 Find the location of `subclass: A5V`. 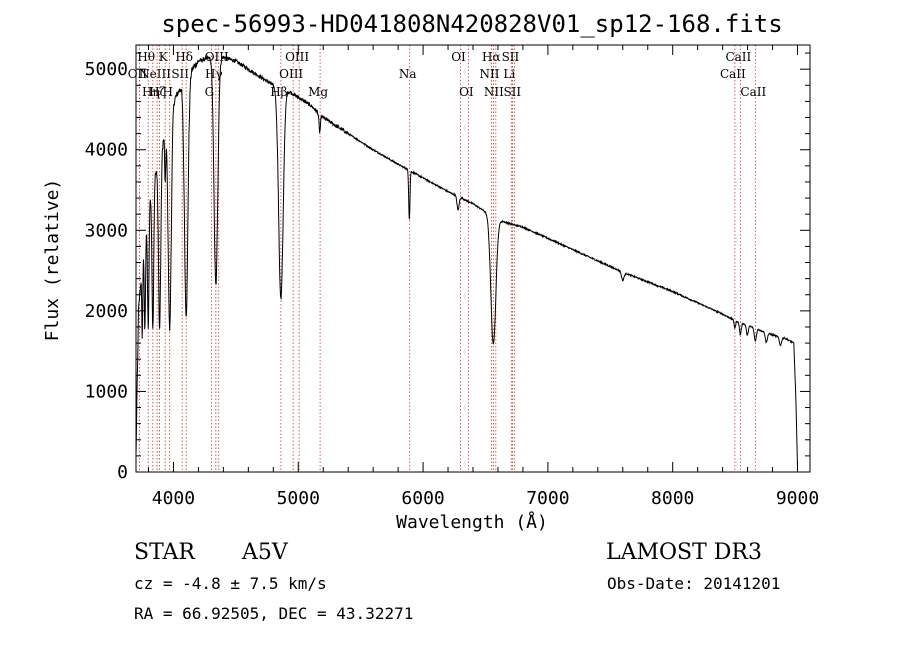

subclass: A5V is located at coordinates (265, 552).